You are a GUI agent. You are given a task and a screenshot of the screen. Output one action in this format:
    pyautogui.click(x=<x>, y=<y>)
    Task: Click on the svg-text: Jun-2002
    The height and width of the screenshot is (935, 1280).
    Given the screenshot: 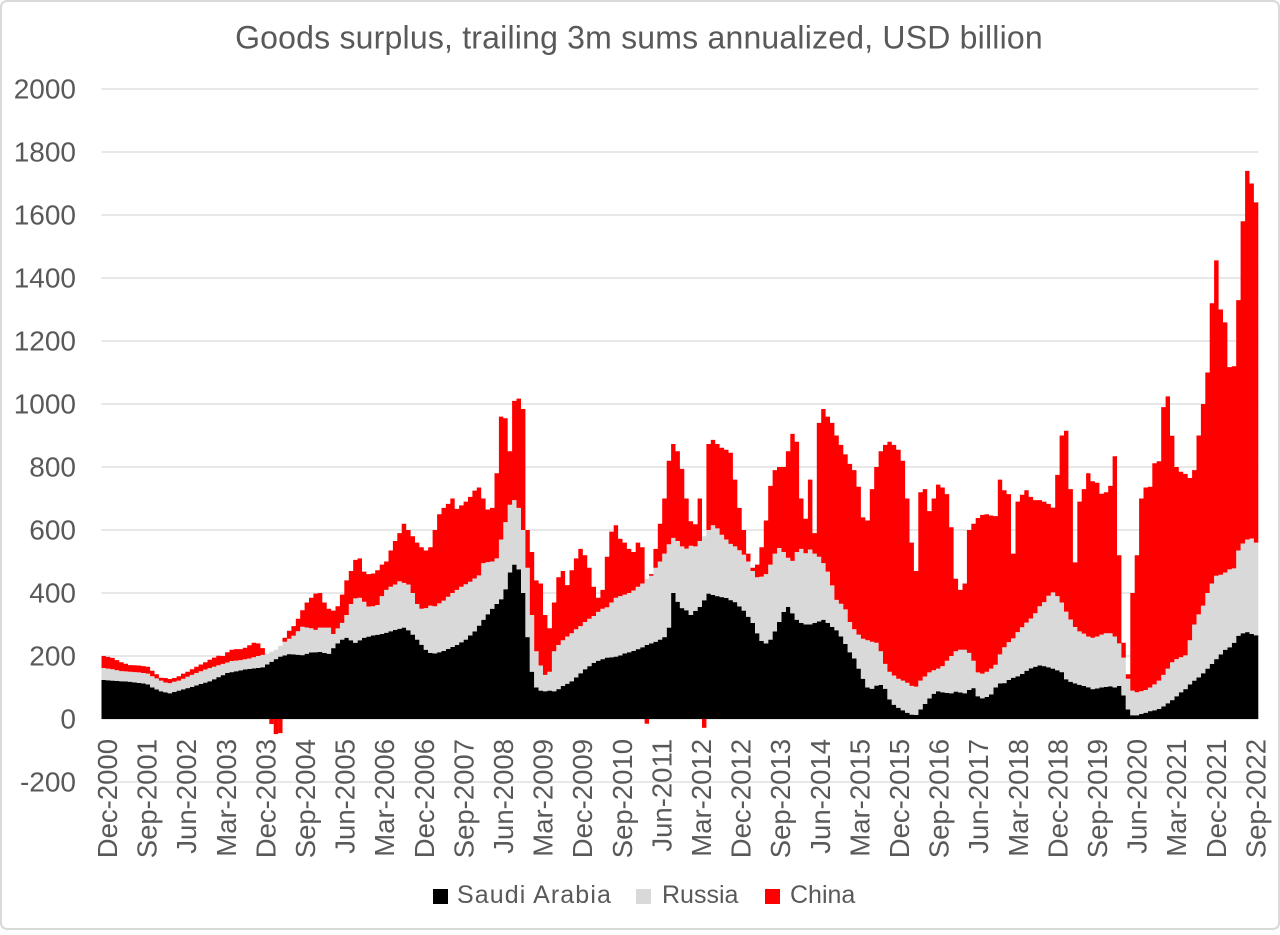 What is the action you would take?
    pyautogui.click(x=186, y=796)
    